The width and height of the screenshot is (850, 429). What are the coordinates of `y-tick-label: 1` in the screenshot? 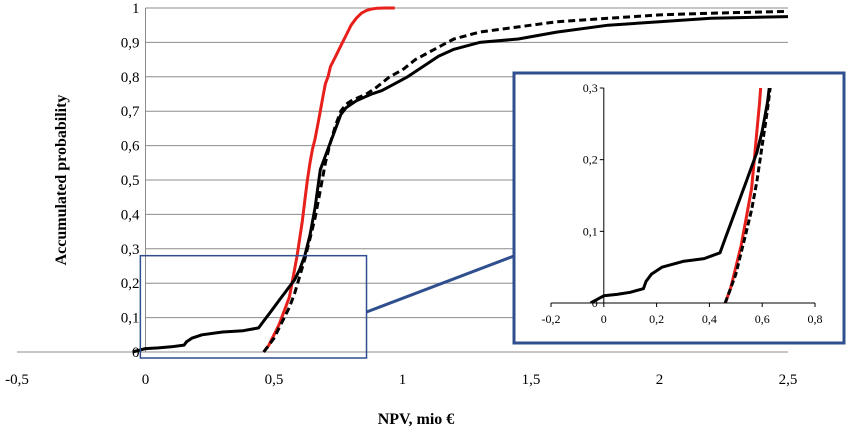 It's located at (136, 9).